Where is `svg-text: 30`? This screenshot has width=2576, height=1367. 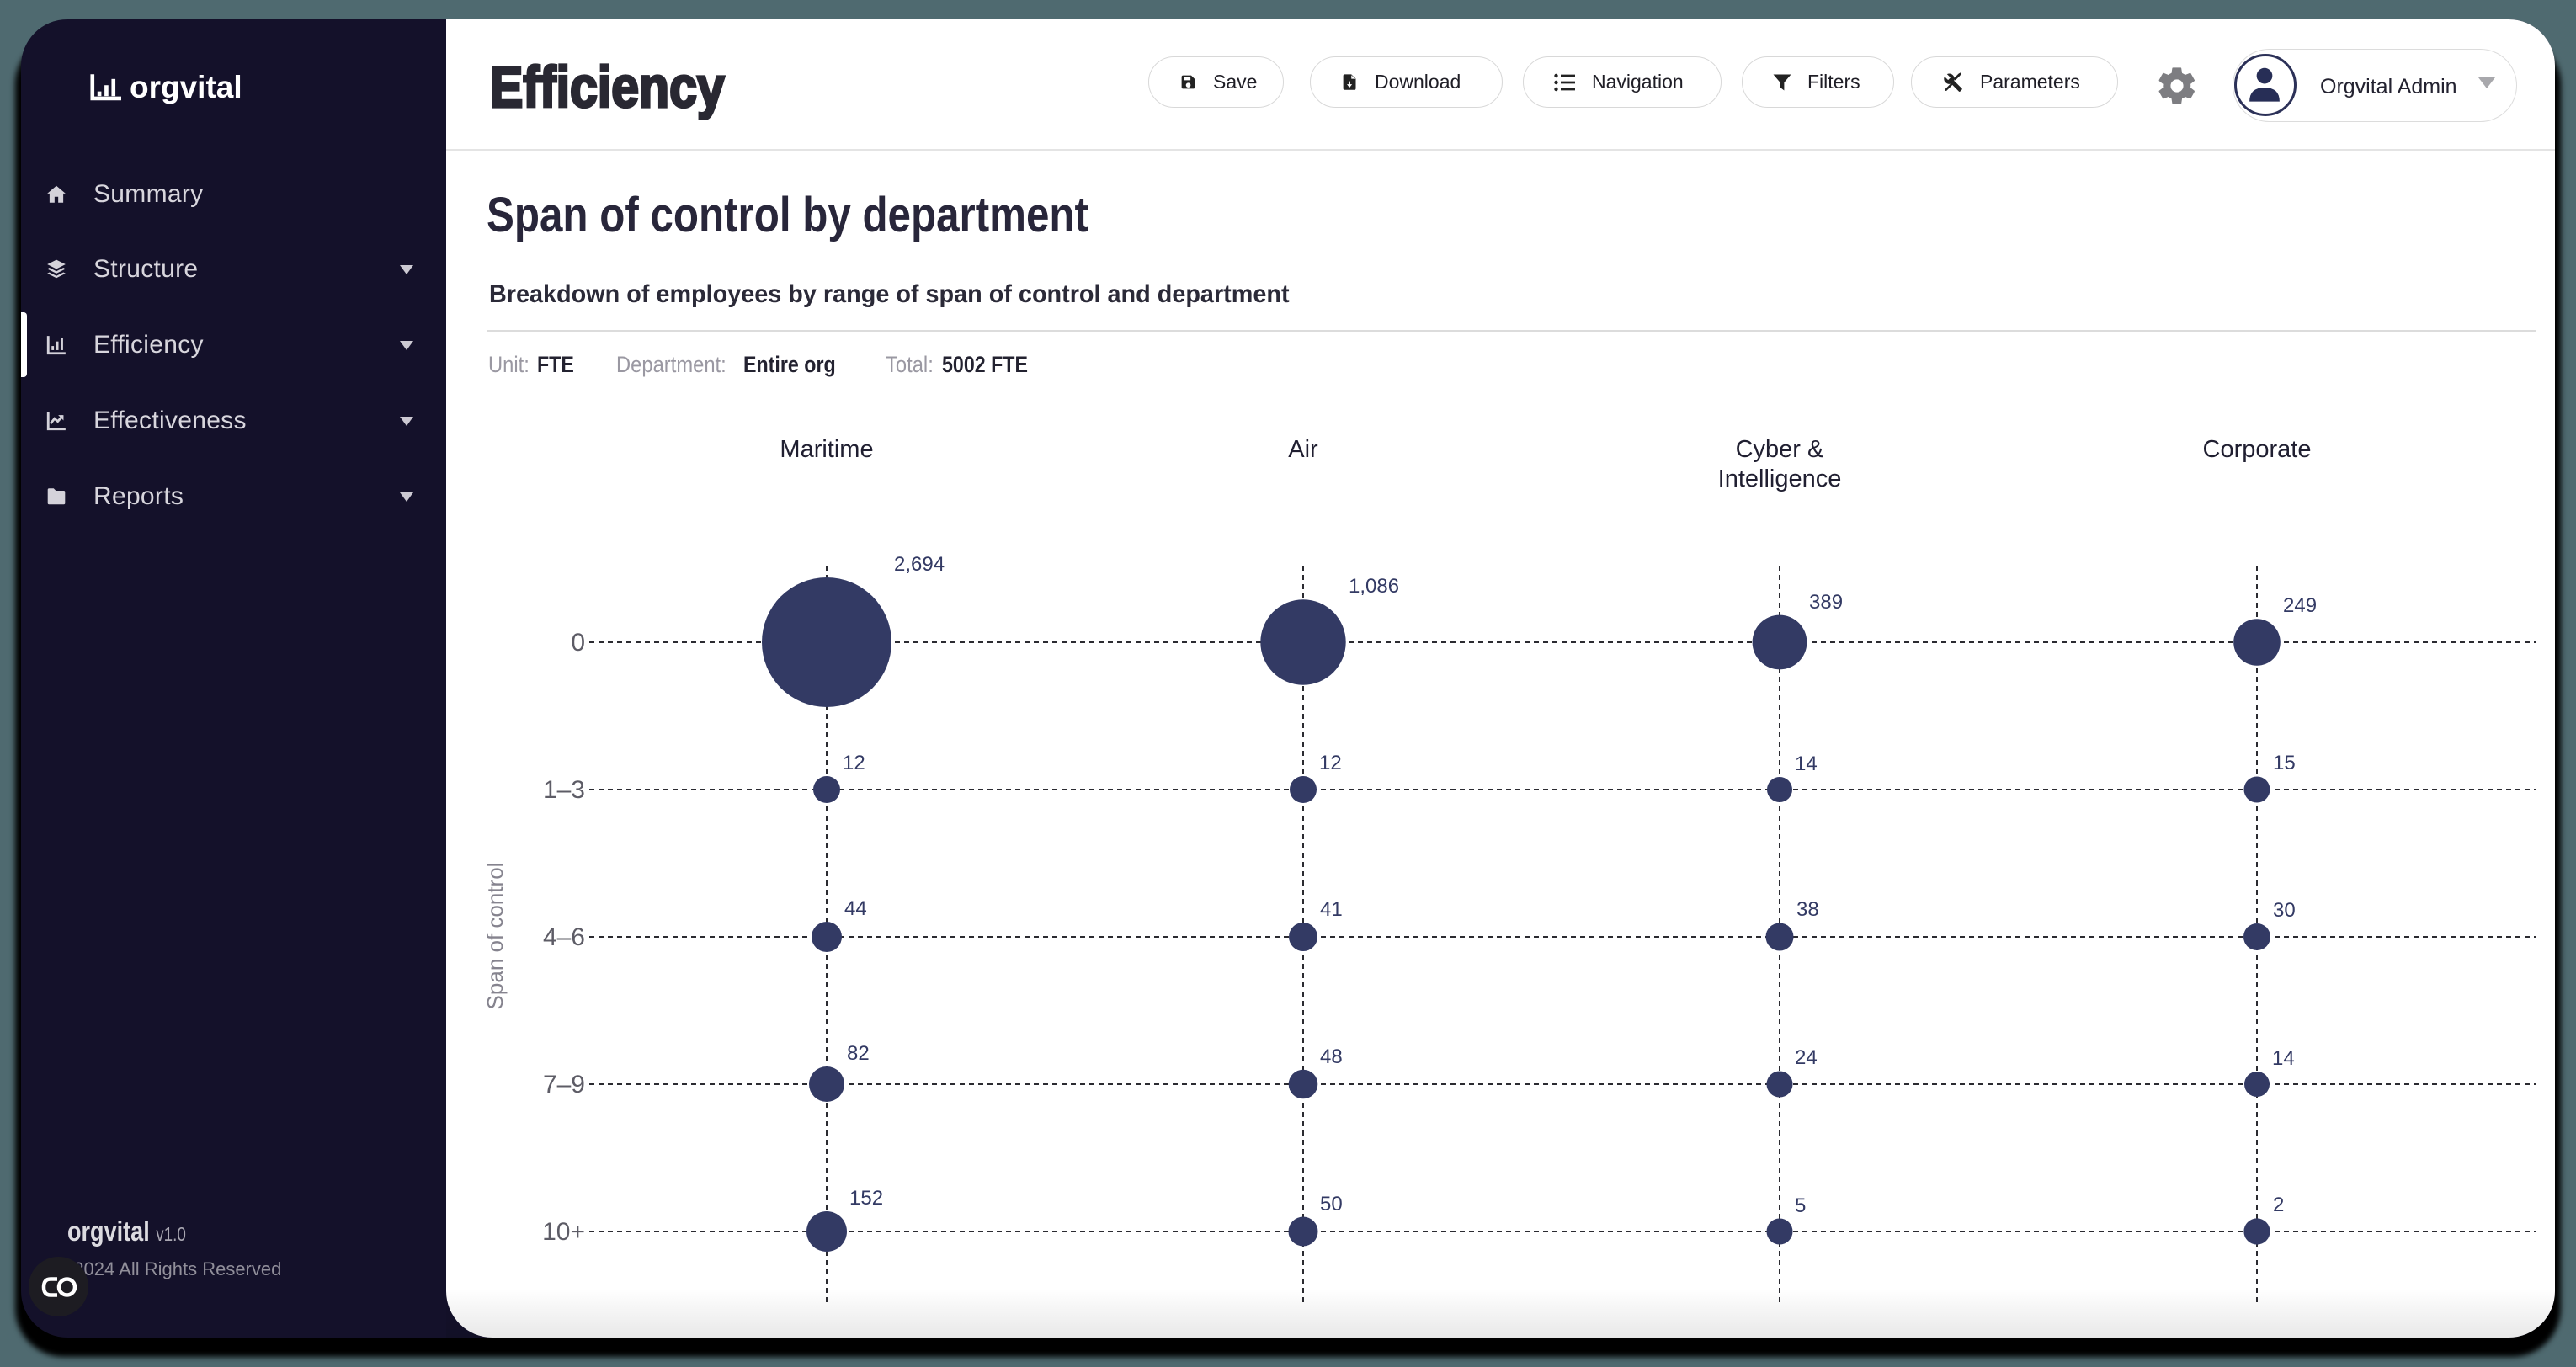
svg-text: 30 is located at coordinates (2285, 910).